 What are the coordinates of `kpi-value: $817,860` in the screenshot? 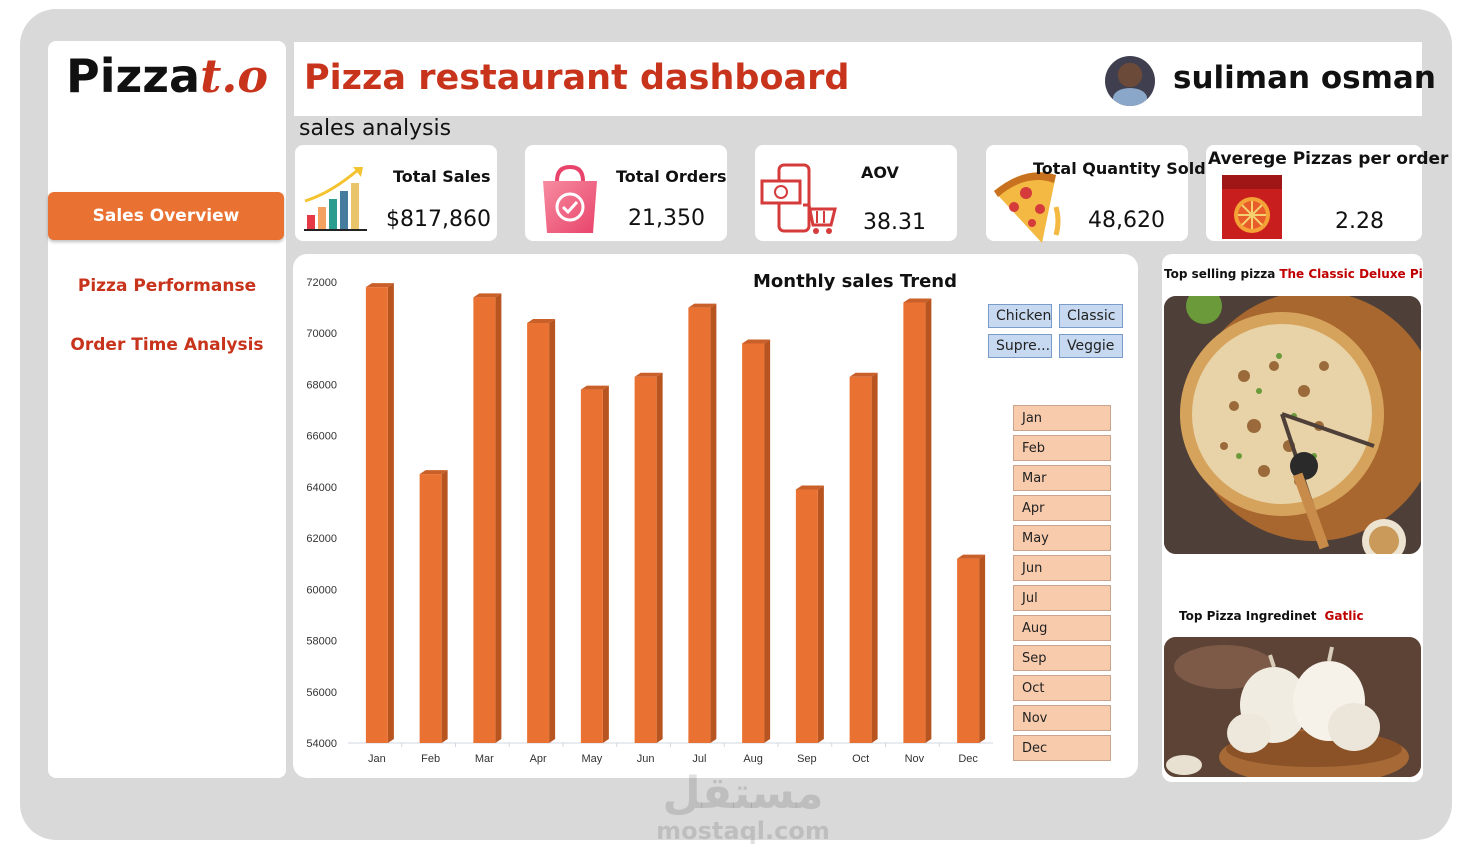 It's located at (438, 219).